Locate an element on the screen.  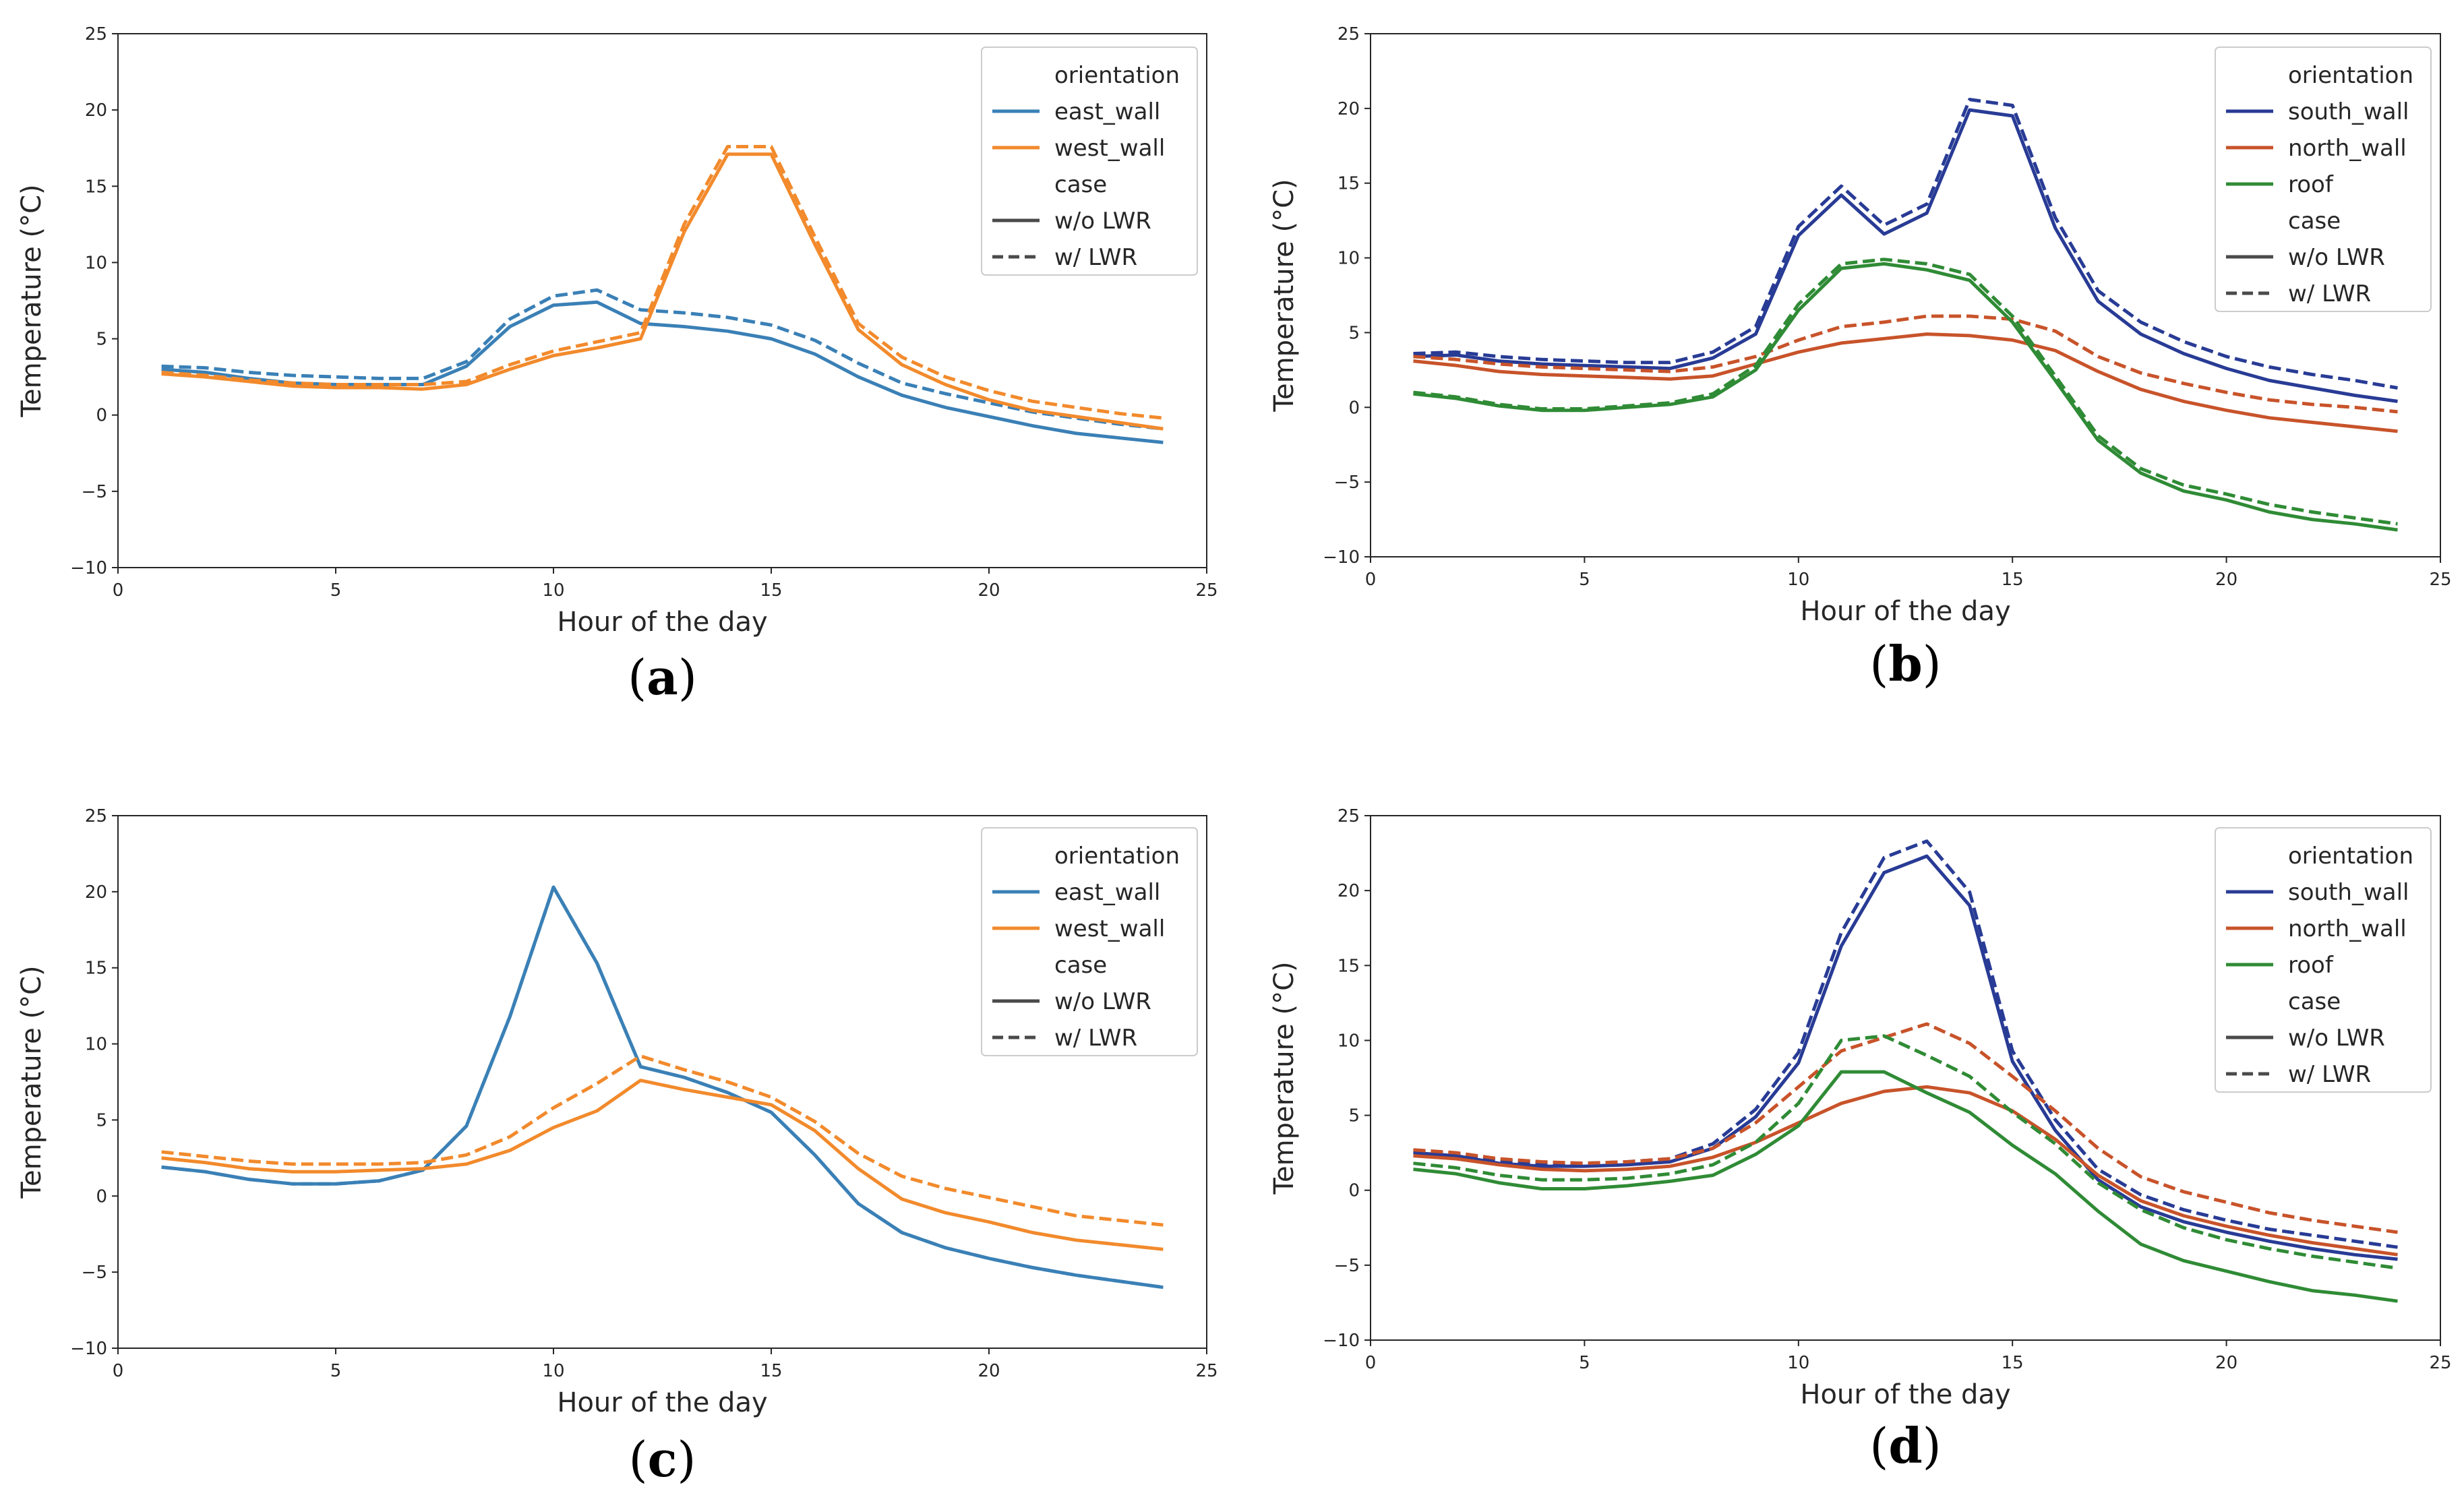
series-line-north-wall-with-lwr is located at coordinates (1905, 1128).